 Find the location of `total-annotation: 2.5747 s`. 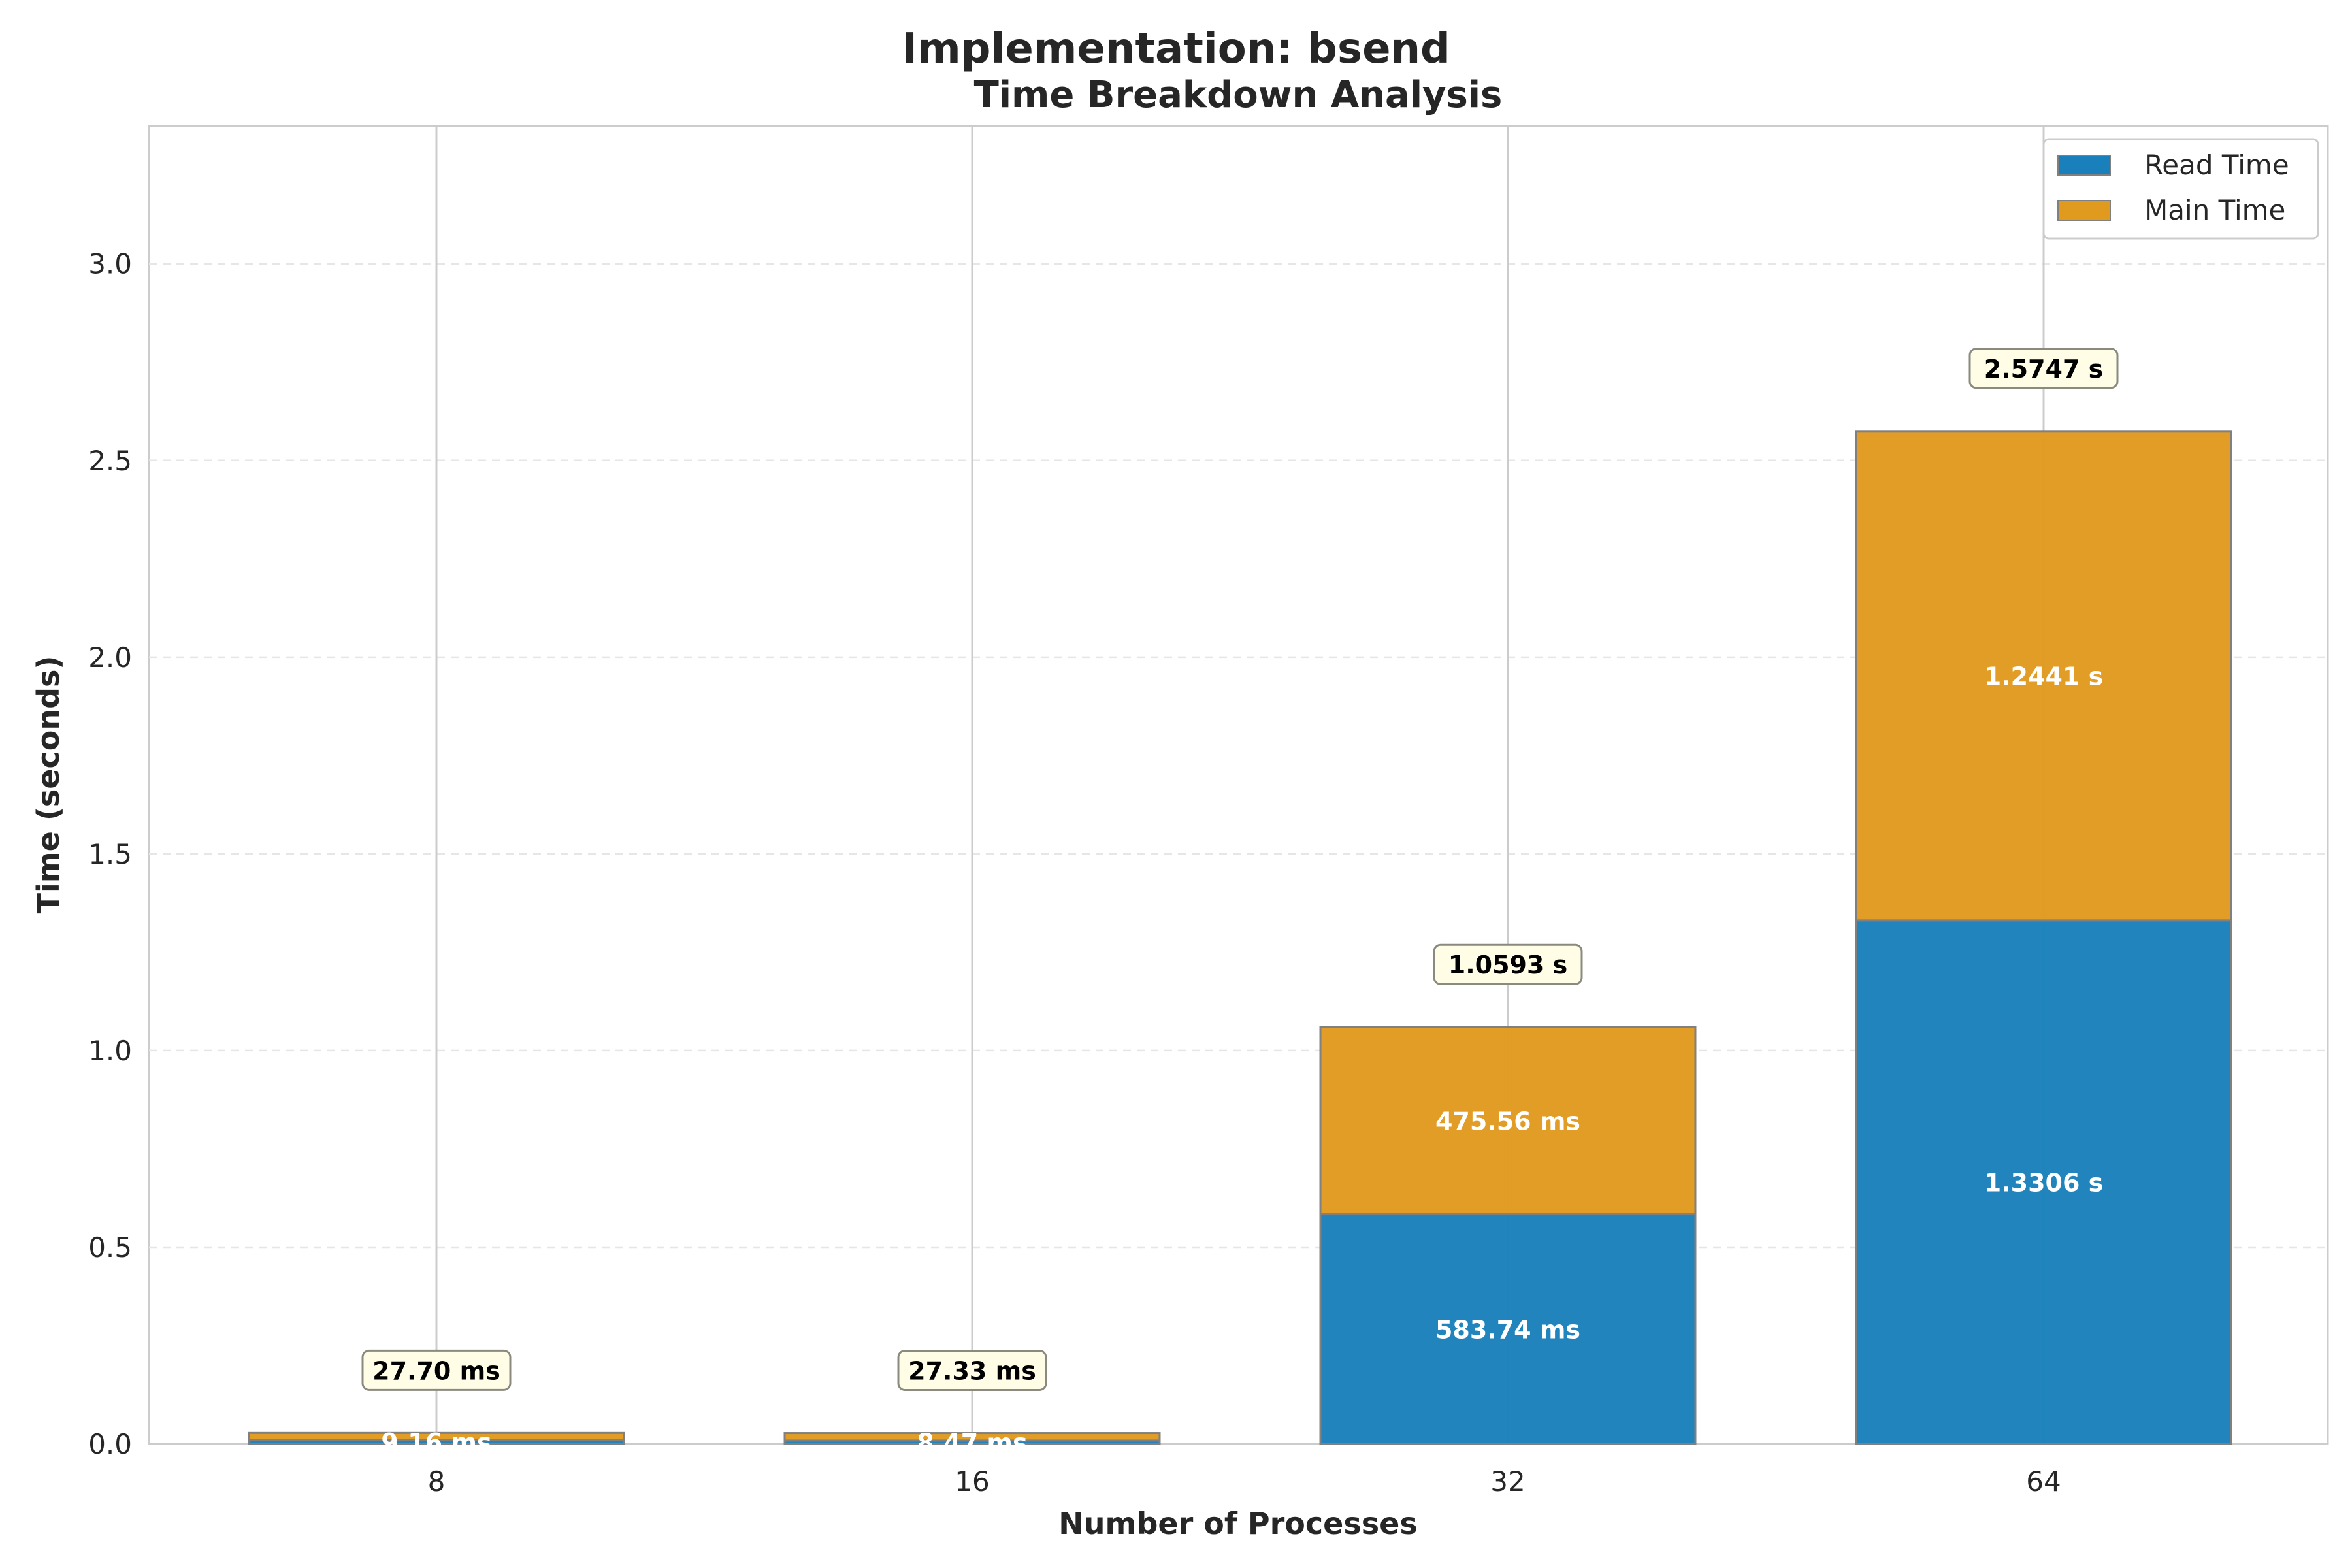

total-annotation: 2.5747 s is located at coordinates (2043, 368).